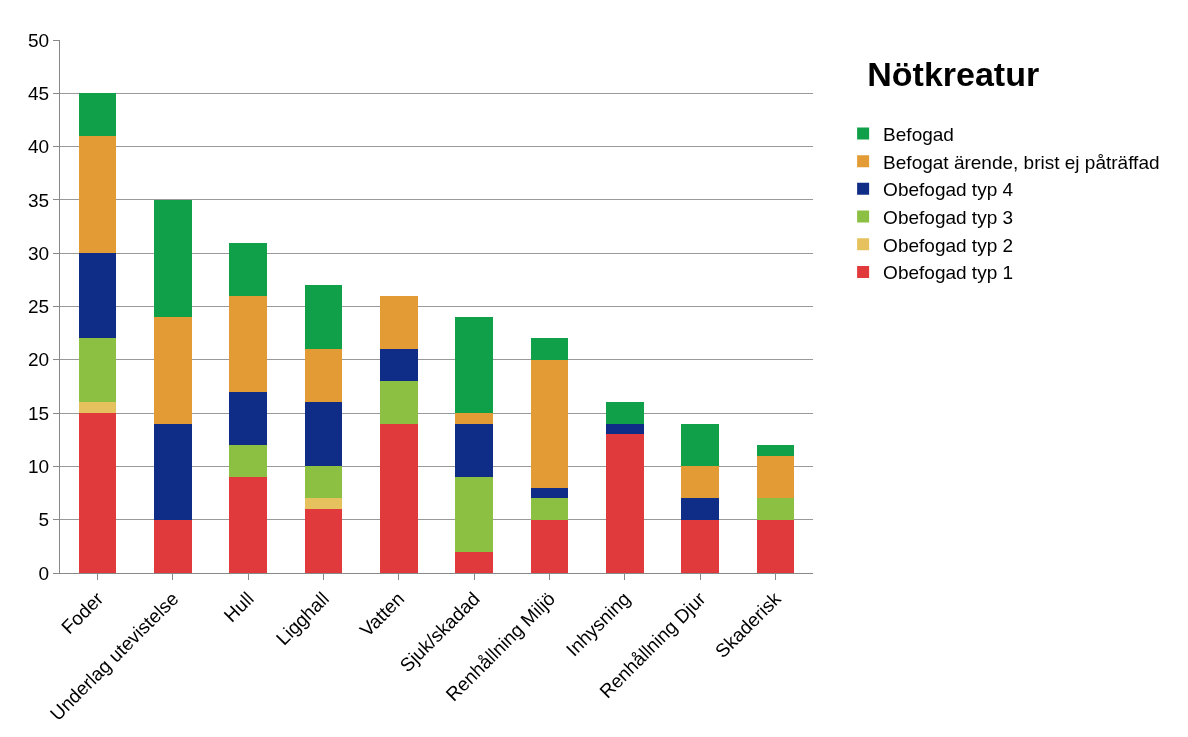  Describe the element at coordinates (39, 307) in the screenshot. I see `y-tick-label: 25` at that location.